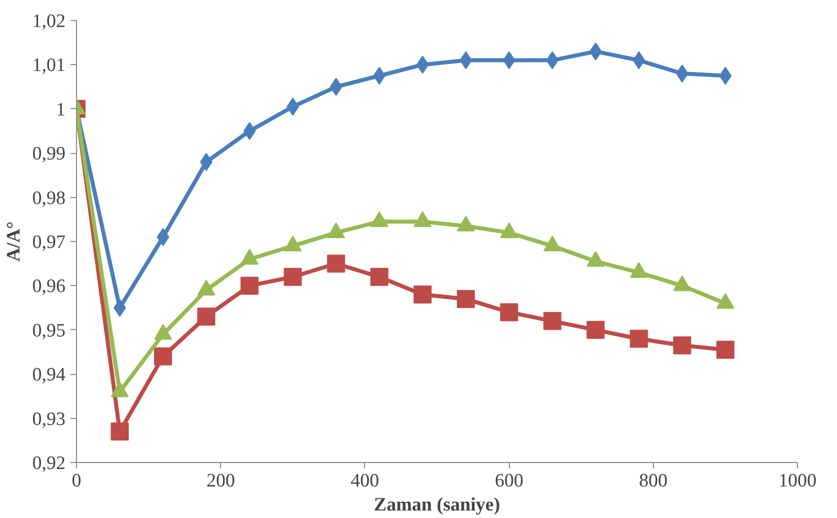 The height and width of the screenshot is (518, 837). Describe the element at coordinates (77, 481) in the screenshot. I see `x-tick-label: 0` at that location.